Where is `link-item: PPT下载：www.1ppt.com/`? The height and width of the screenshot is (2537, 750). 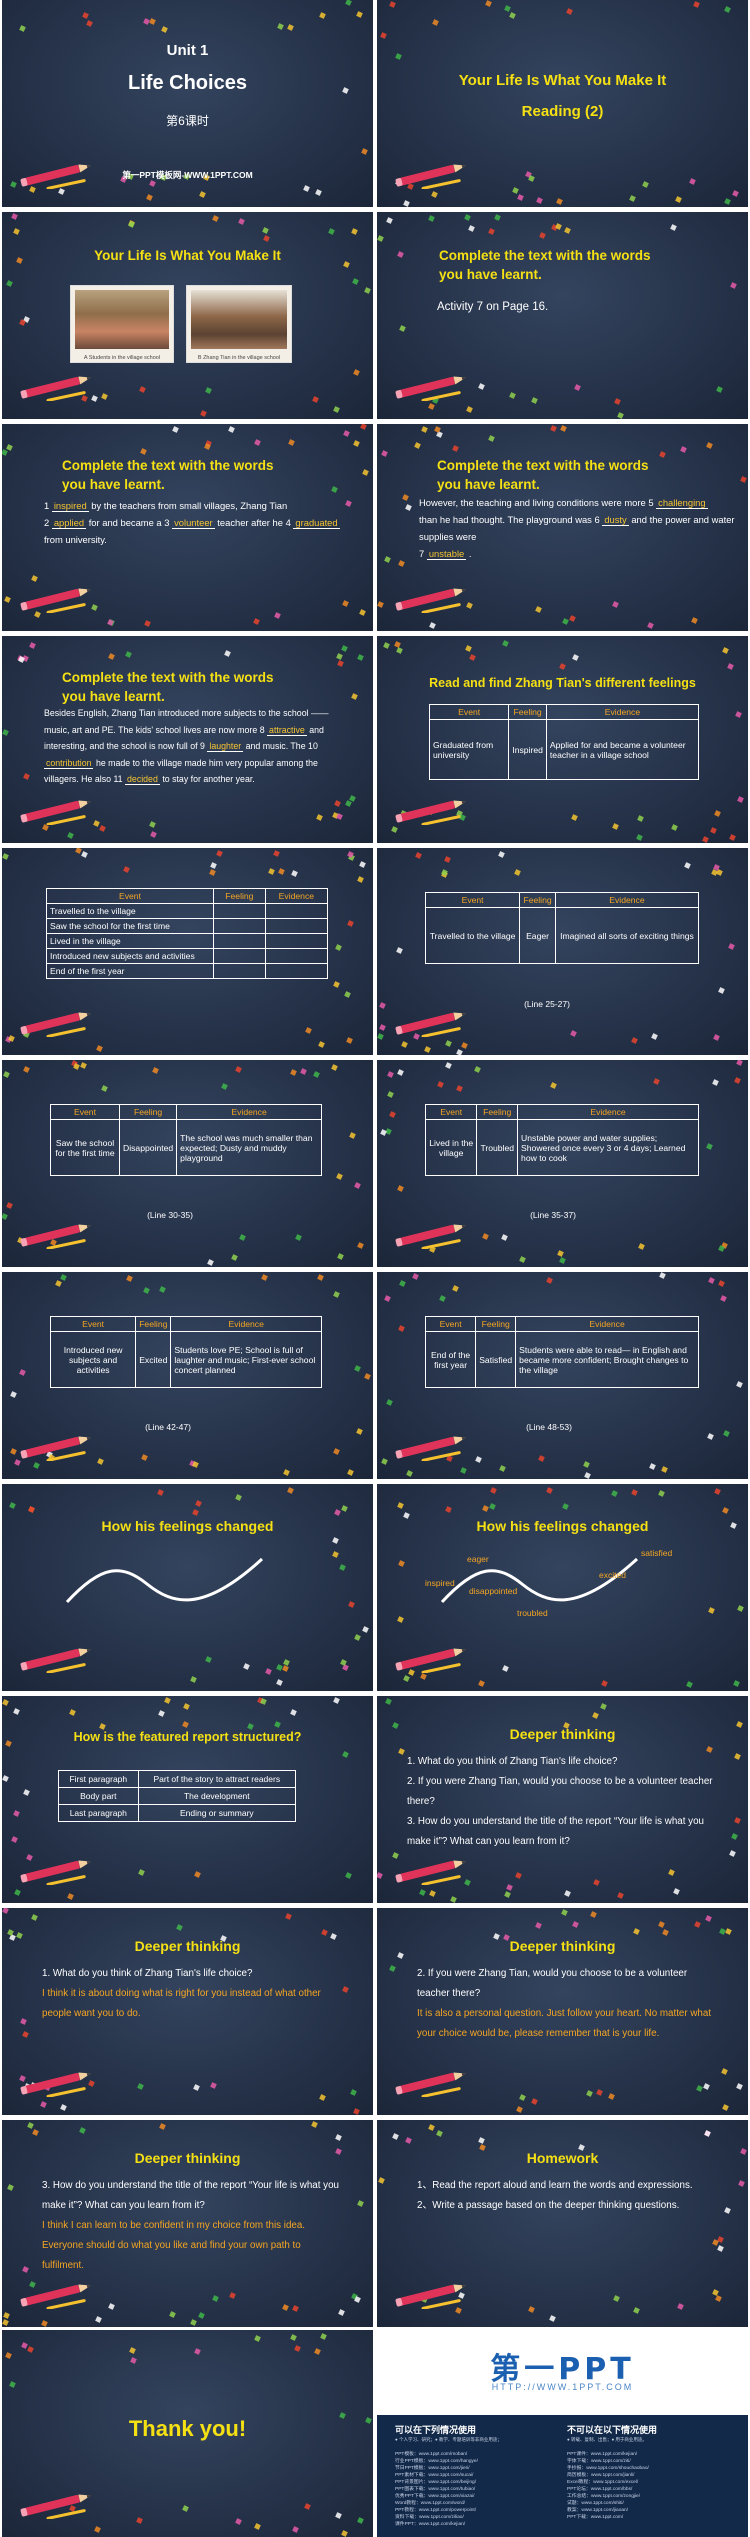
link-item: PPT下载：www.1ppt.com/ is located at coordinates (595, 2517).